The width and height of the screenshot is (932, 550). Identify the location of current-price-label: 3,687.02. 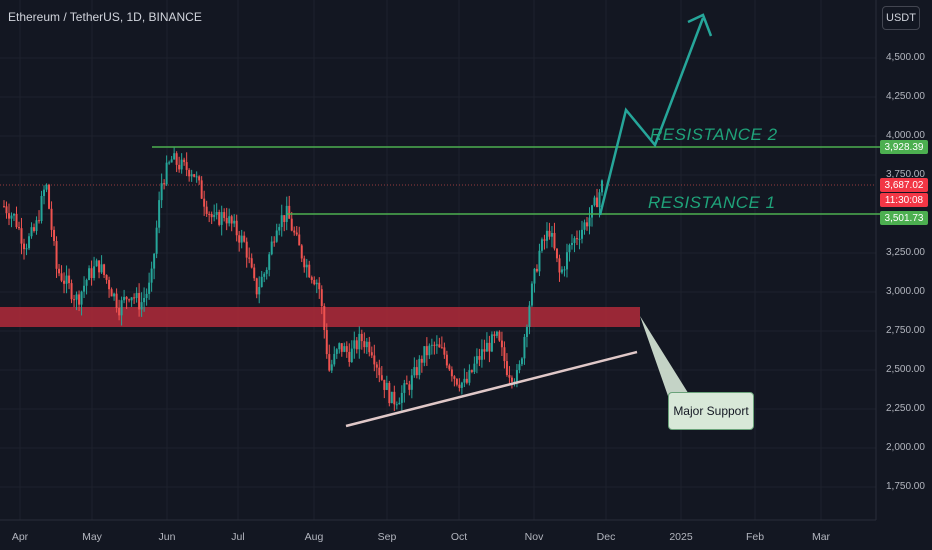
(904, 185).